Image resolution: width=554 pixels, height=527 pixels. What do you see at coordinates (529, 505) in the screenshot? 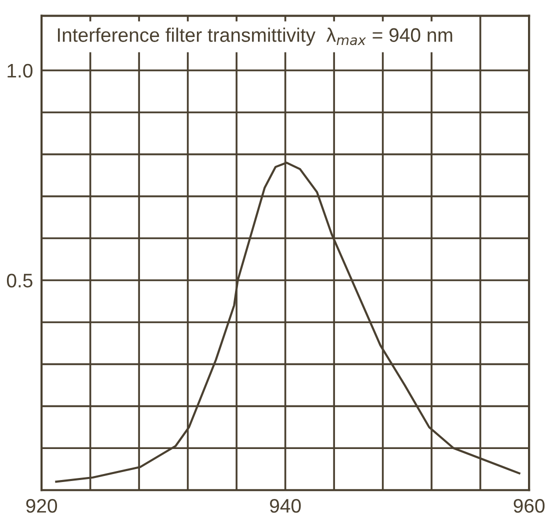
I see `x-tick-label: 960` at bounding box center [529, 505].